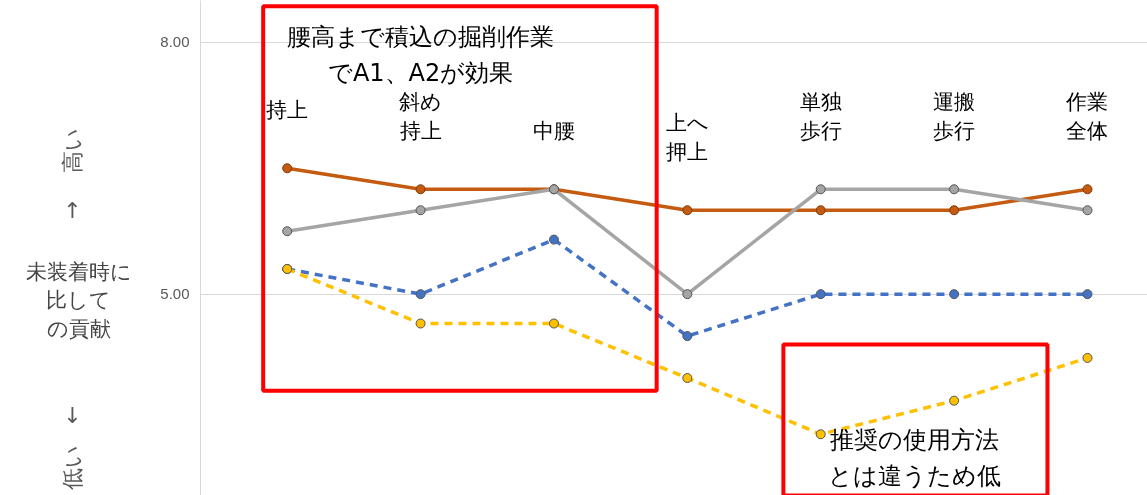 This screenshot has width=1147, height=495. Describe the element at coordinates (1087, 117) in the screenshot. I see `x-tick-label: 作業全体` at that location.